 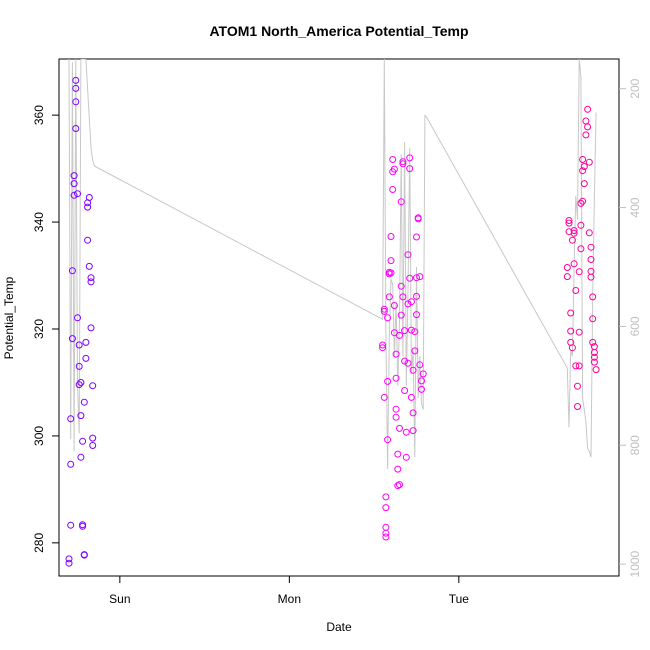 What do you see at coordinates (635, 563) in the screenshot?
I see `y2-tick-label: 1000` at bounding box center [635, 563].